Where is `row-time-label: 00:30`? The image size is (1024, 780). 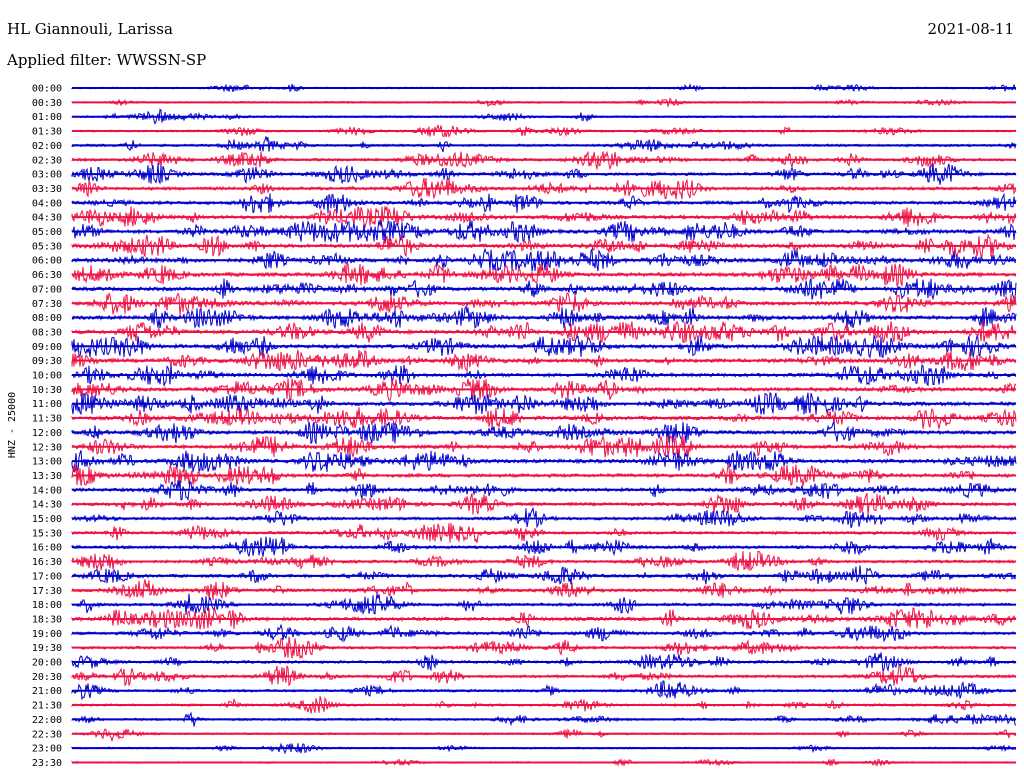
row-time-label: 00:30 is located at coordinates (47, 103).